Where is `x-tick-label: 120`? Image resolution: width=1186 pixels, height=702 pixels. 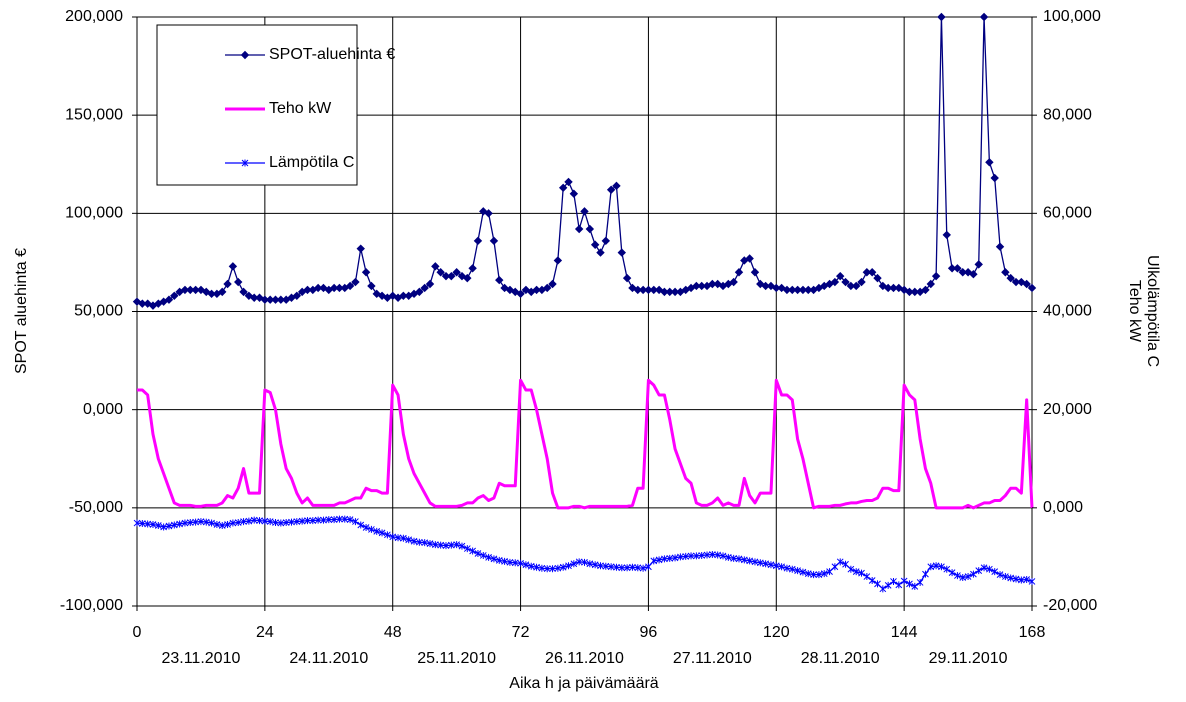
x-tick-label: 120 is located at coordinates (776, 632).